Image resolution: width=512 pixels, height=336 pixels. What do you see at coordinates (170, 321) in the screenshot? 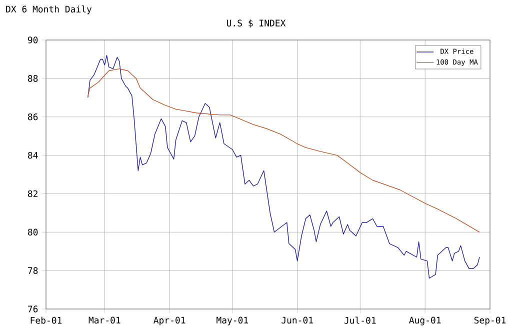
I see `x-tick-label: Apr-01` at bounding box center [170, 321].